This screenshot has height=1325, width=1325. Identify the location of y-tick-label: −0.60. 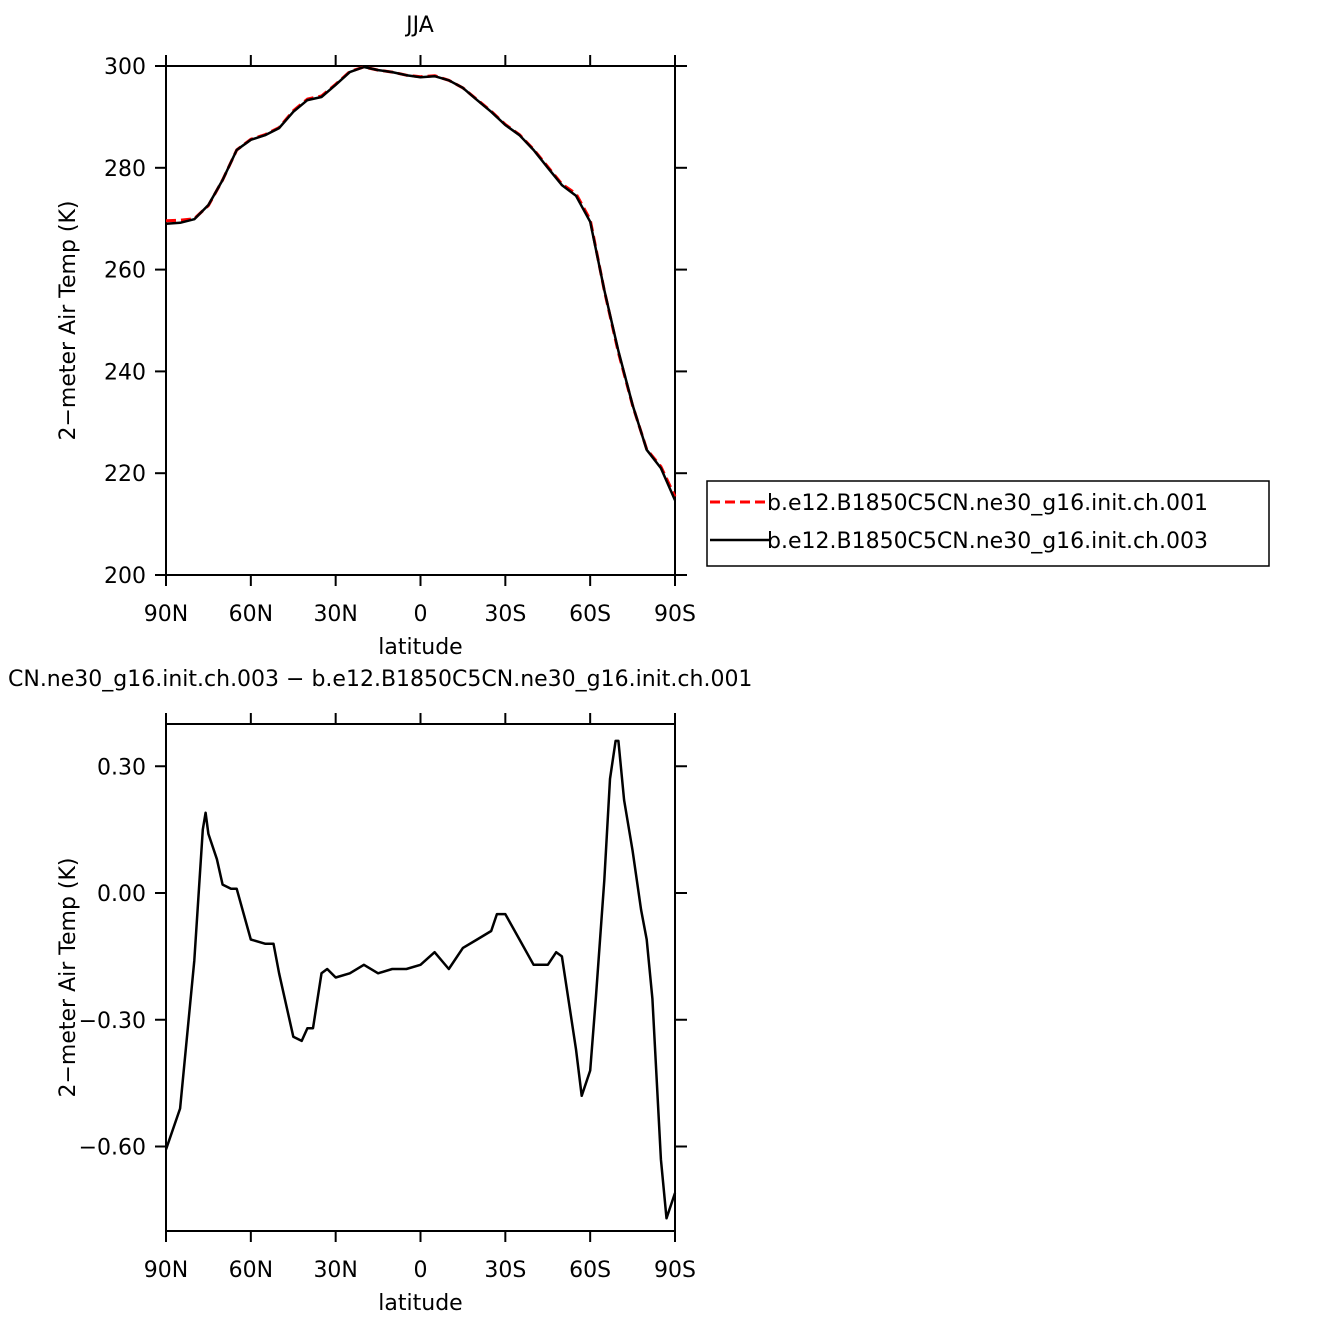
(112, 1148).